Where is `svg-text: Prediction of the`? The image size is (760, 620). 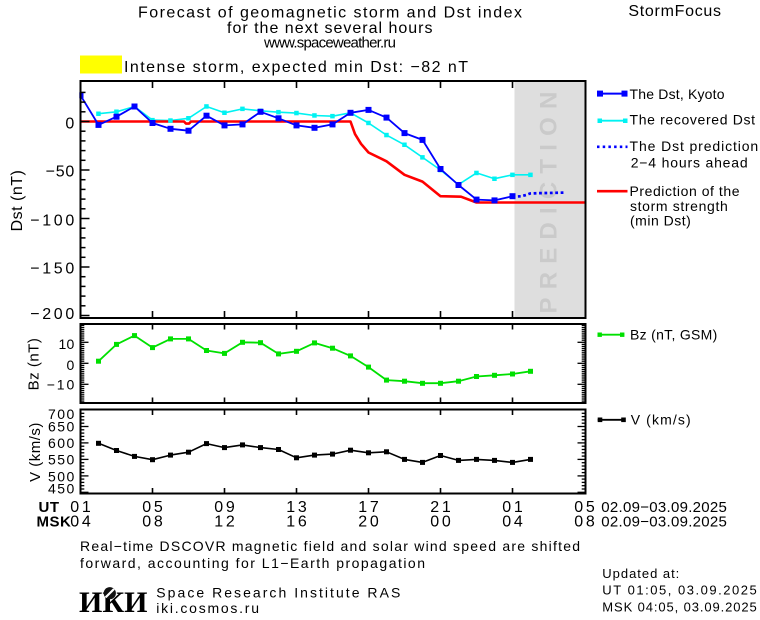
svg-text: Prediction of the is located at coordinates (685, 191).